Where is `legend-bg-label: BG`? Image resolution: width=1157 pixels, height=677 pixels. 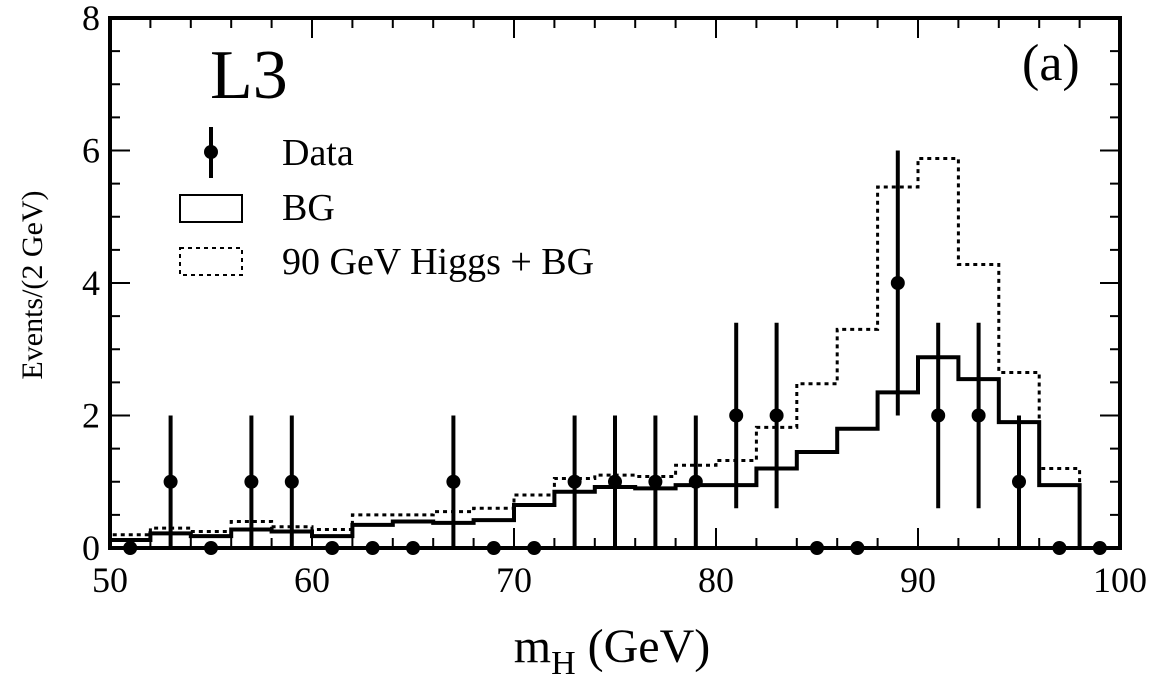
legend-bg-label: BG is located at coordinates (308, 208).